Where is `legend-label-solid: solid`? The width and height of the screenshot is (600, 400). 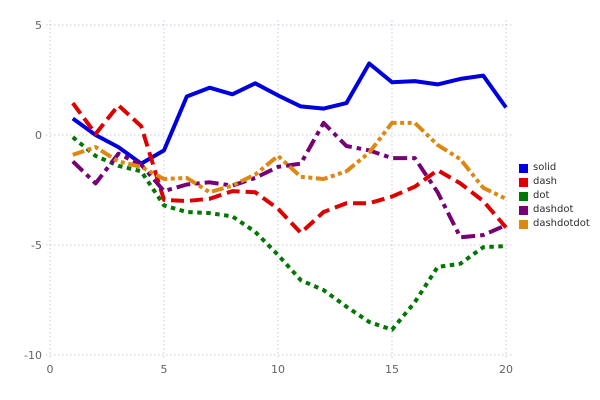
legend-label-solid: solid is located at coordinates (545, 167).